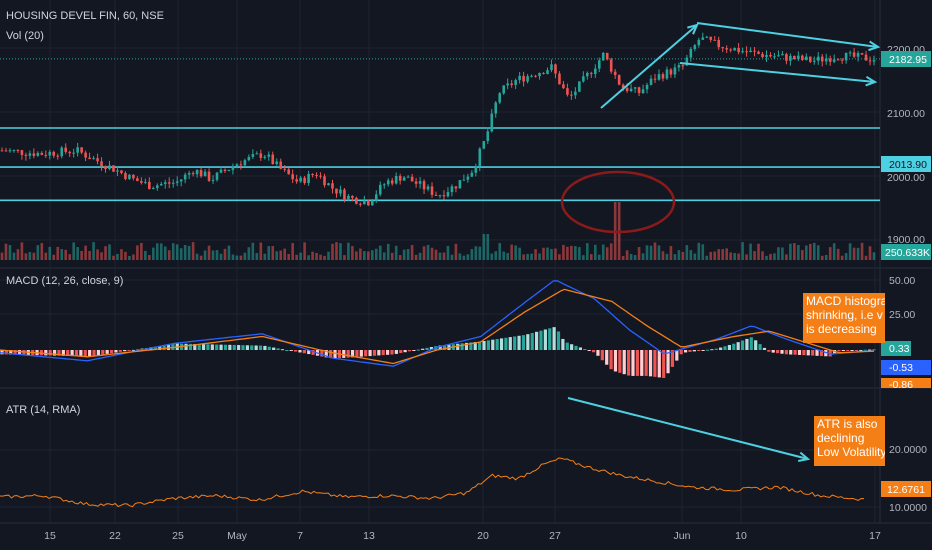 The width and height of the screenshot is (932, 550). What do you see at coordinates (85, 16) in the screenshot?
I see `symbol-title: HOUSING DEVEL FIN, 60, NSE` at bounding box center [85, 16].